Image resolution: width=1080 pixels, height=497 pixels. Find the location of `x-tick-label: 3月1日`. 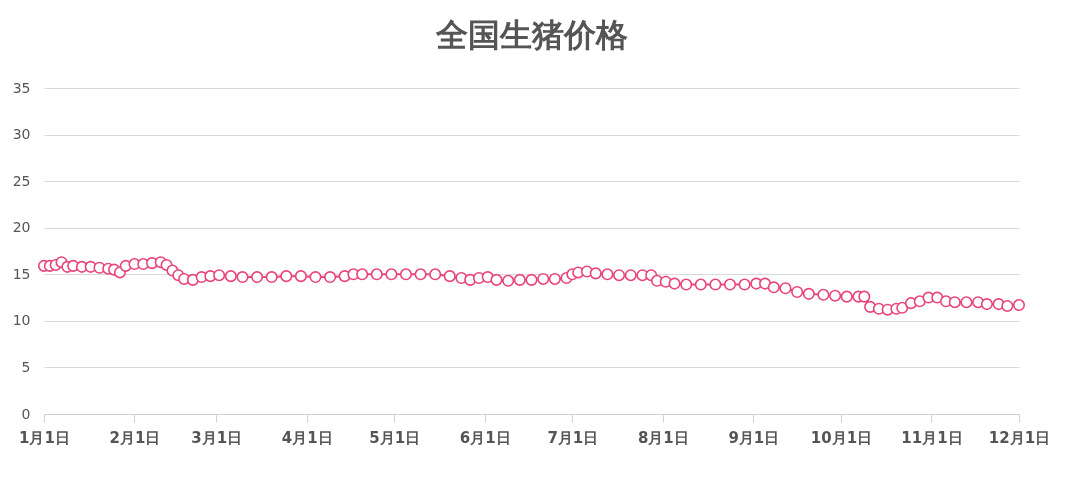

x-tick-label: 3月1日 is located at coordinates (217, 437).